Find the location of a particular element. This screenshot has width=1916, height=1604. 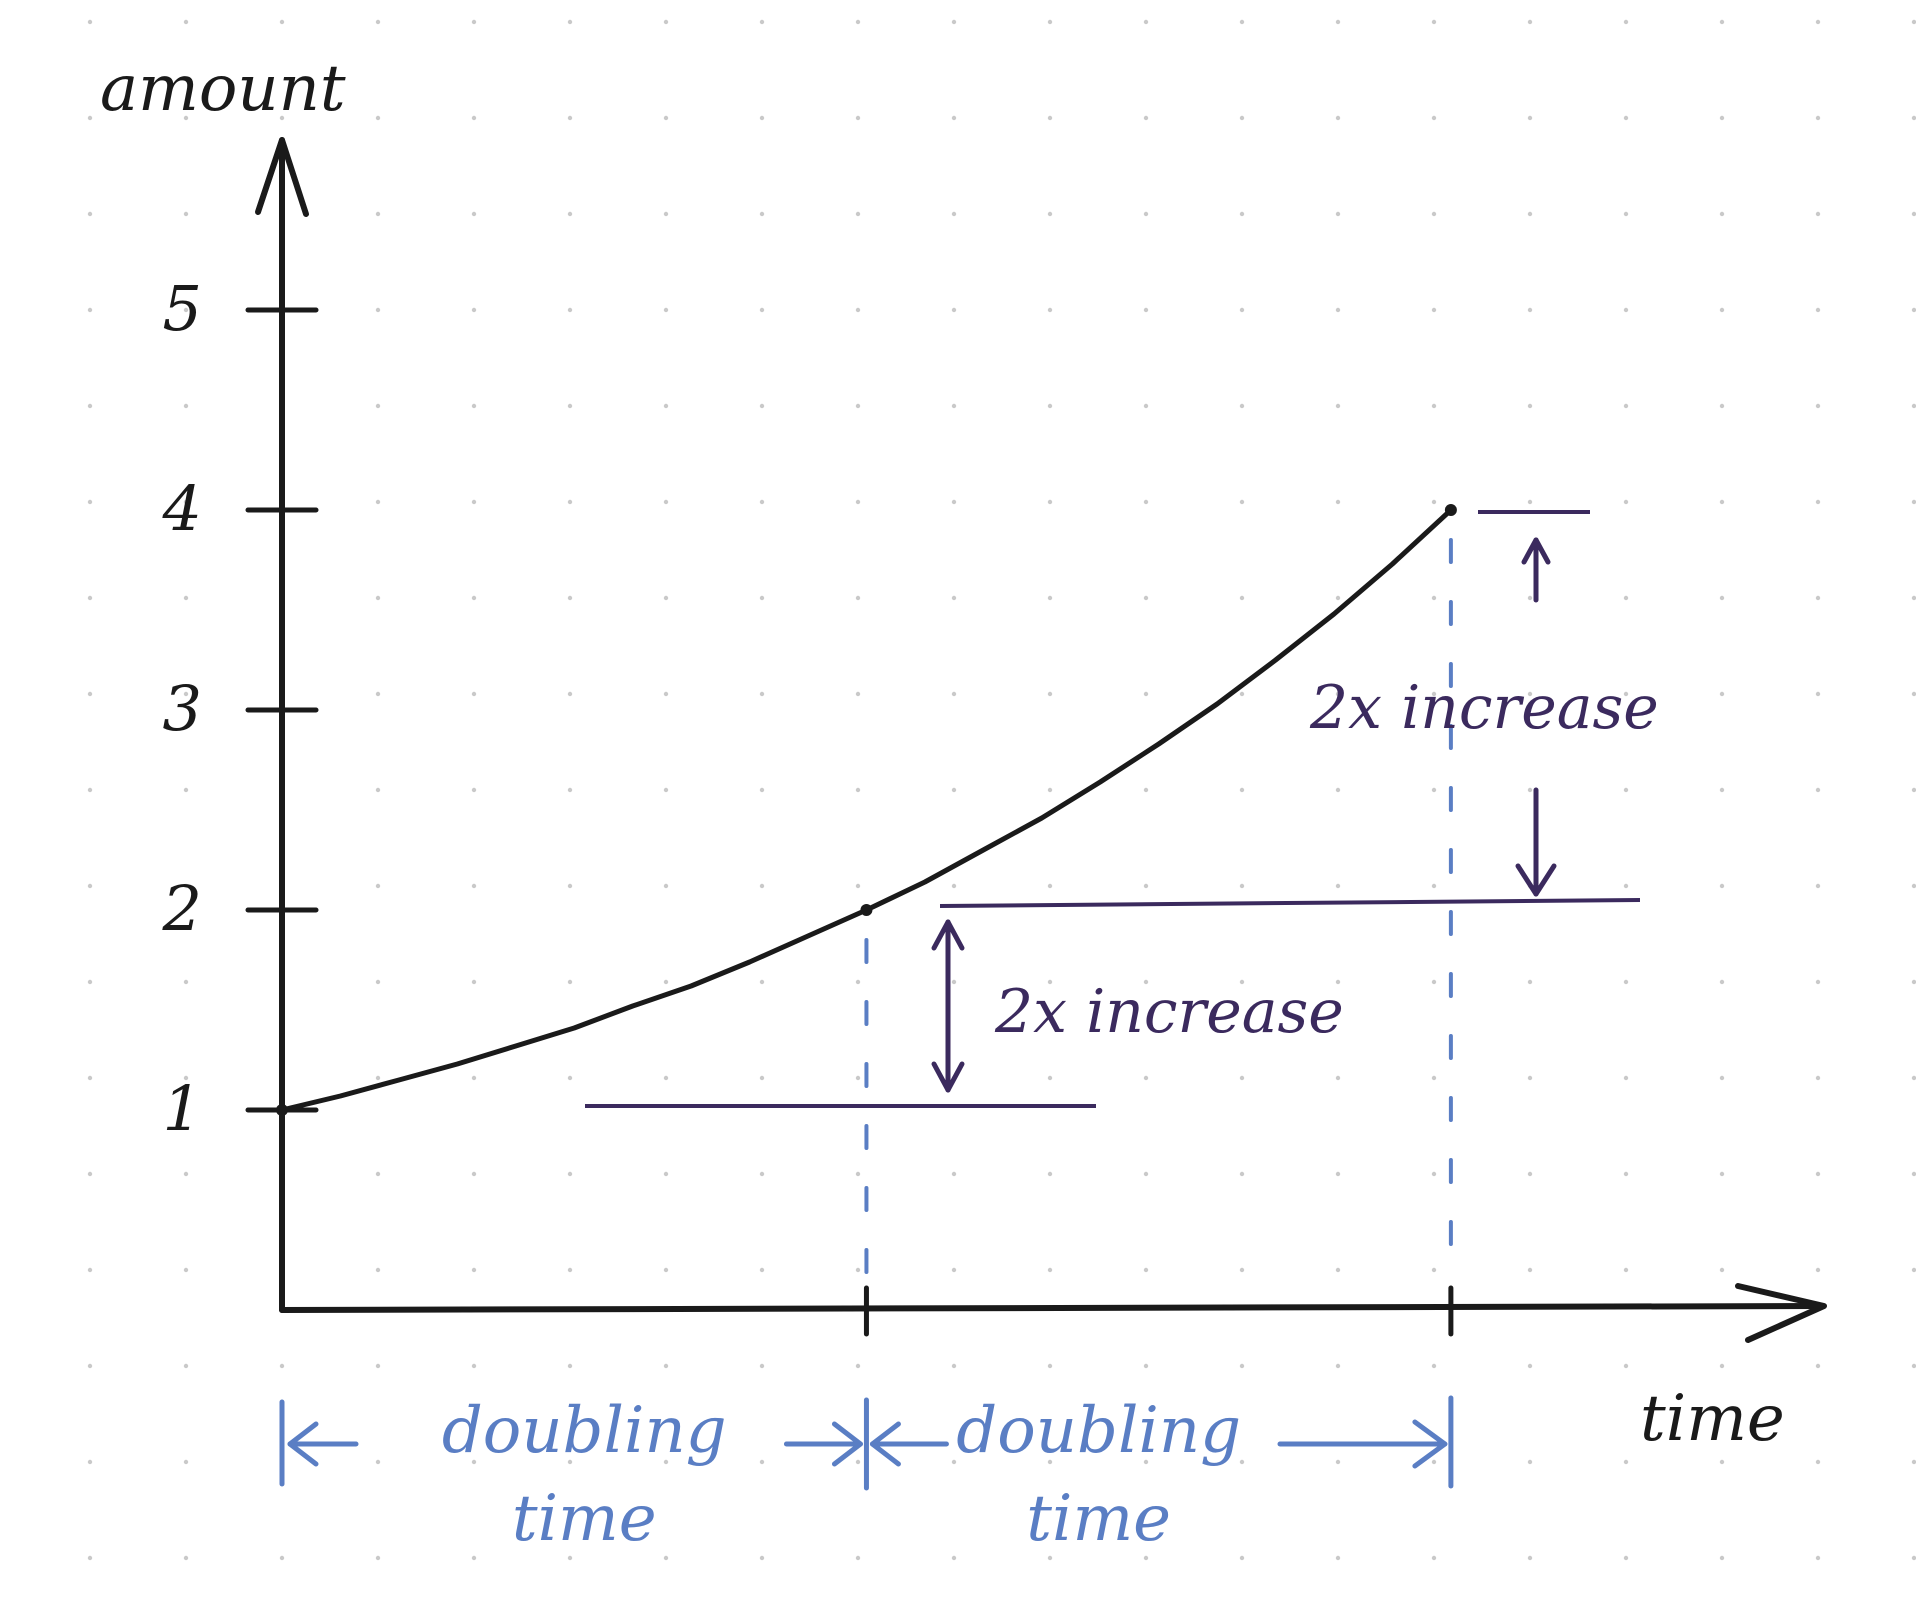

x-axis-label: time is located at coordinates (1712, 1419).